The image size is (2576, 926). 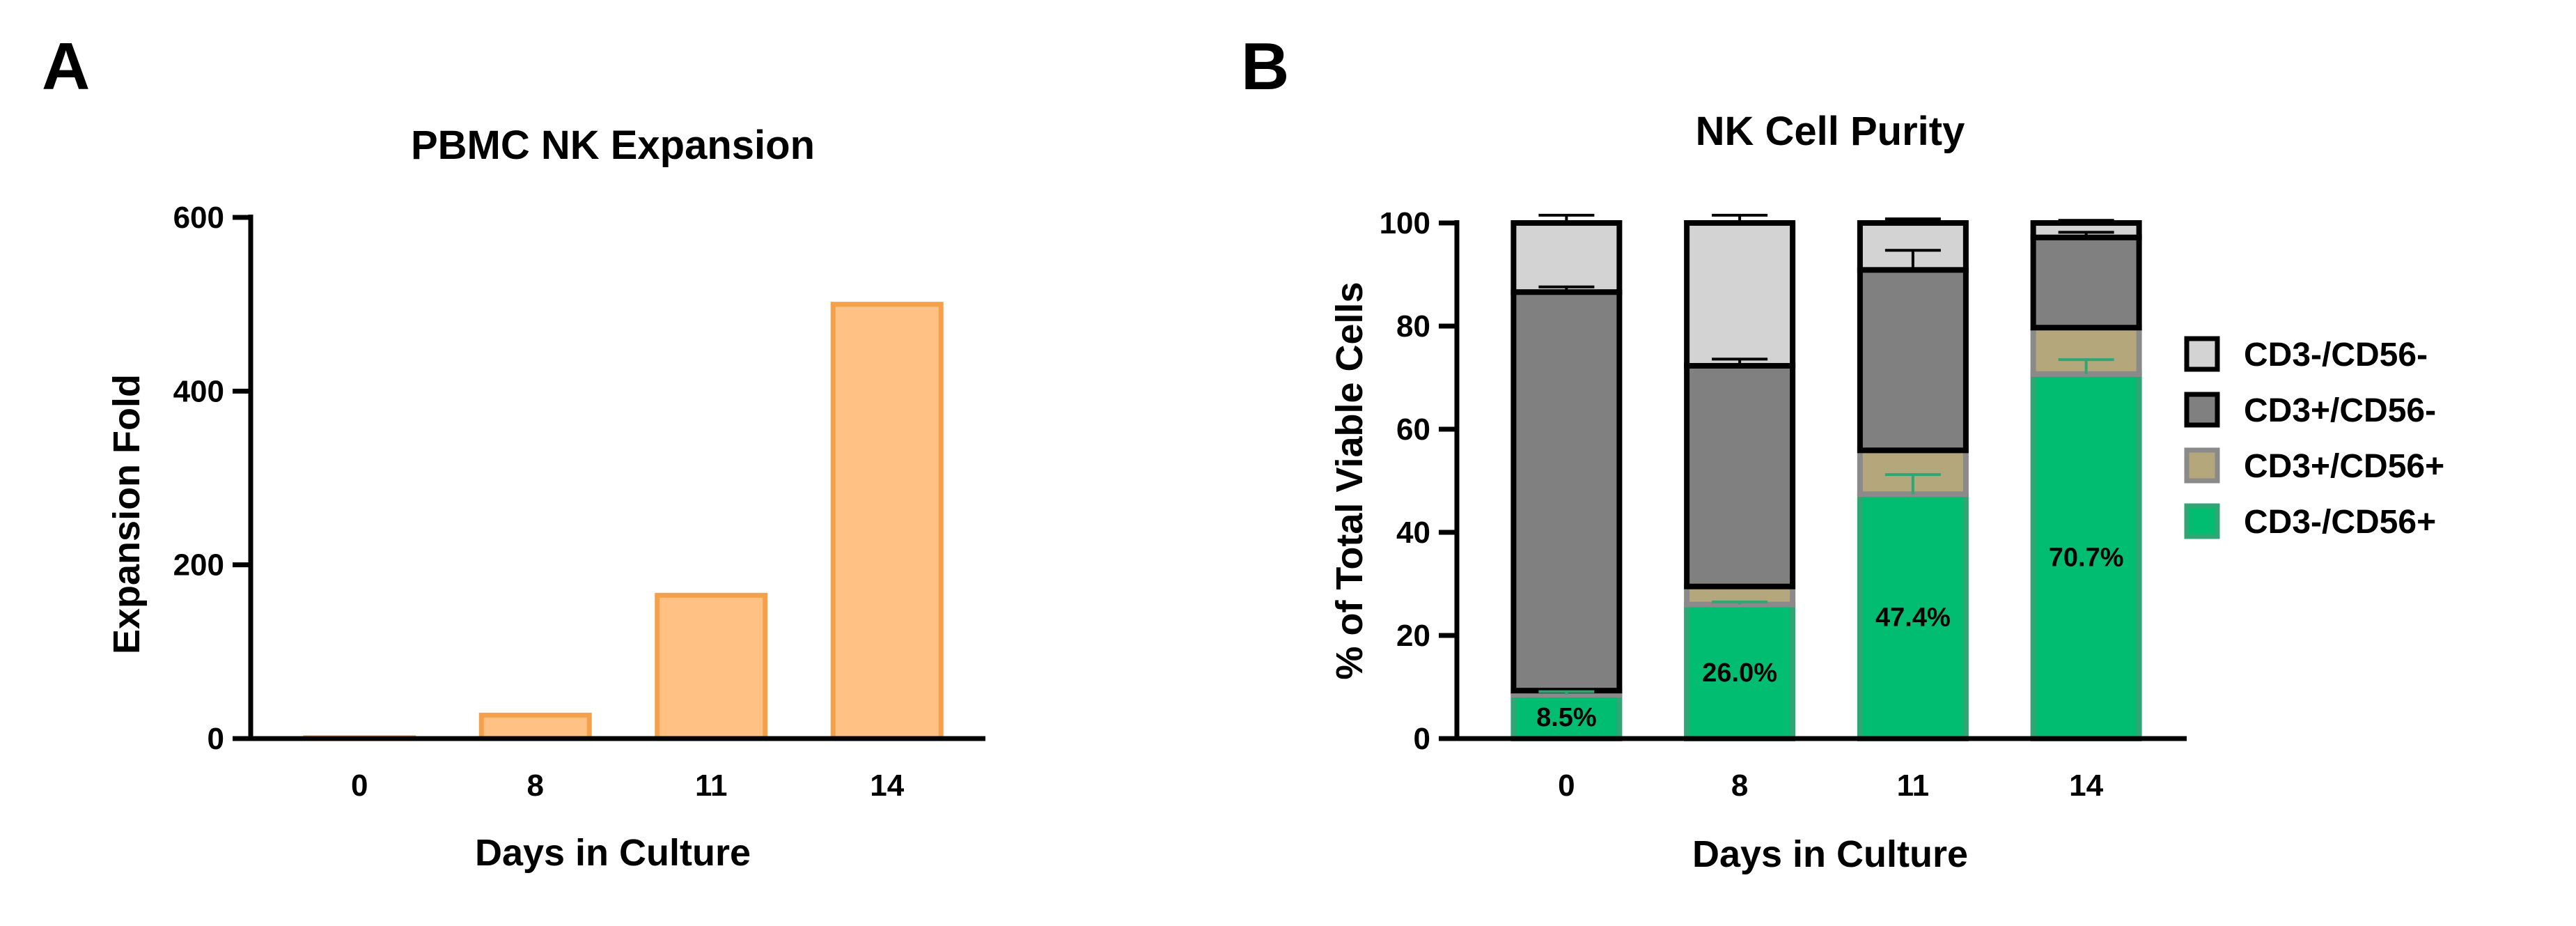 What do you see at coordinates (1826, 454) in the screenshot?
I see `panel-b-error-bars` at bounding box center [1826, 454].